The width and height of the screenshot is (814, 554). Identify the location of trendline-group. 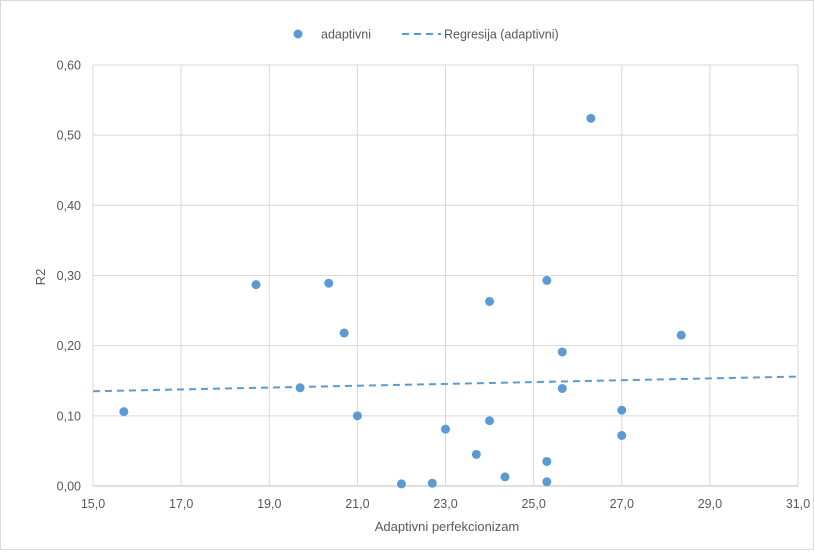
(445, 384).